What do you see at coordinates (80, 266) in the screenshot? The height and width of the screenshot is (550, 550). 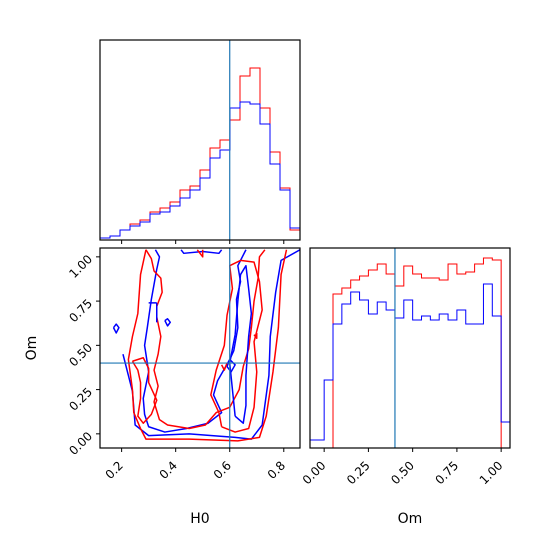 I see `contour-ytick-label: 1.00` at bounding box center [80, 266].